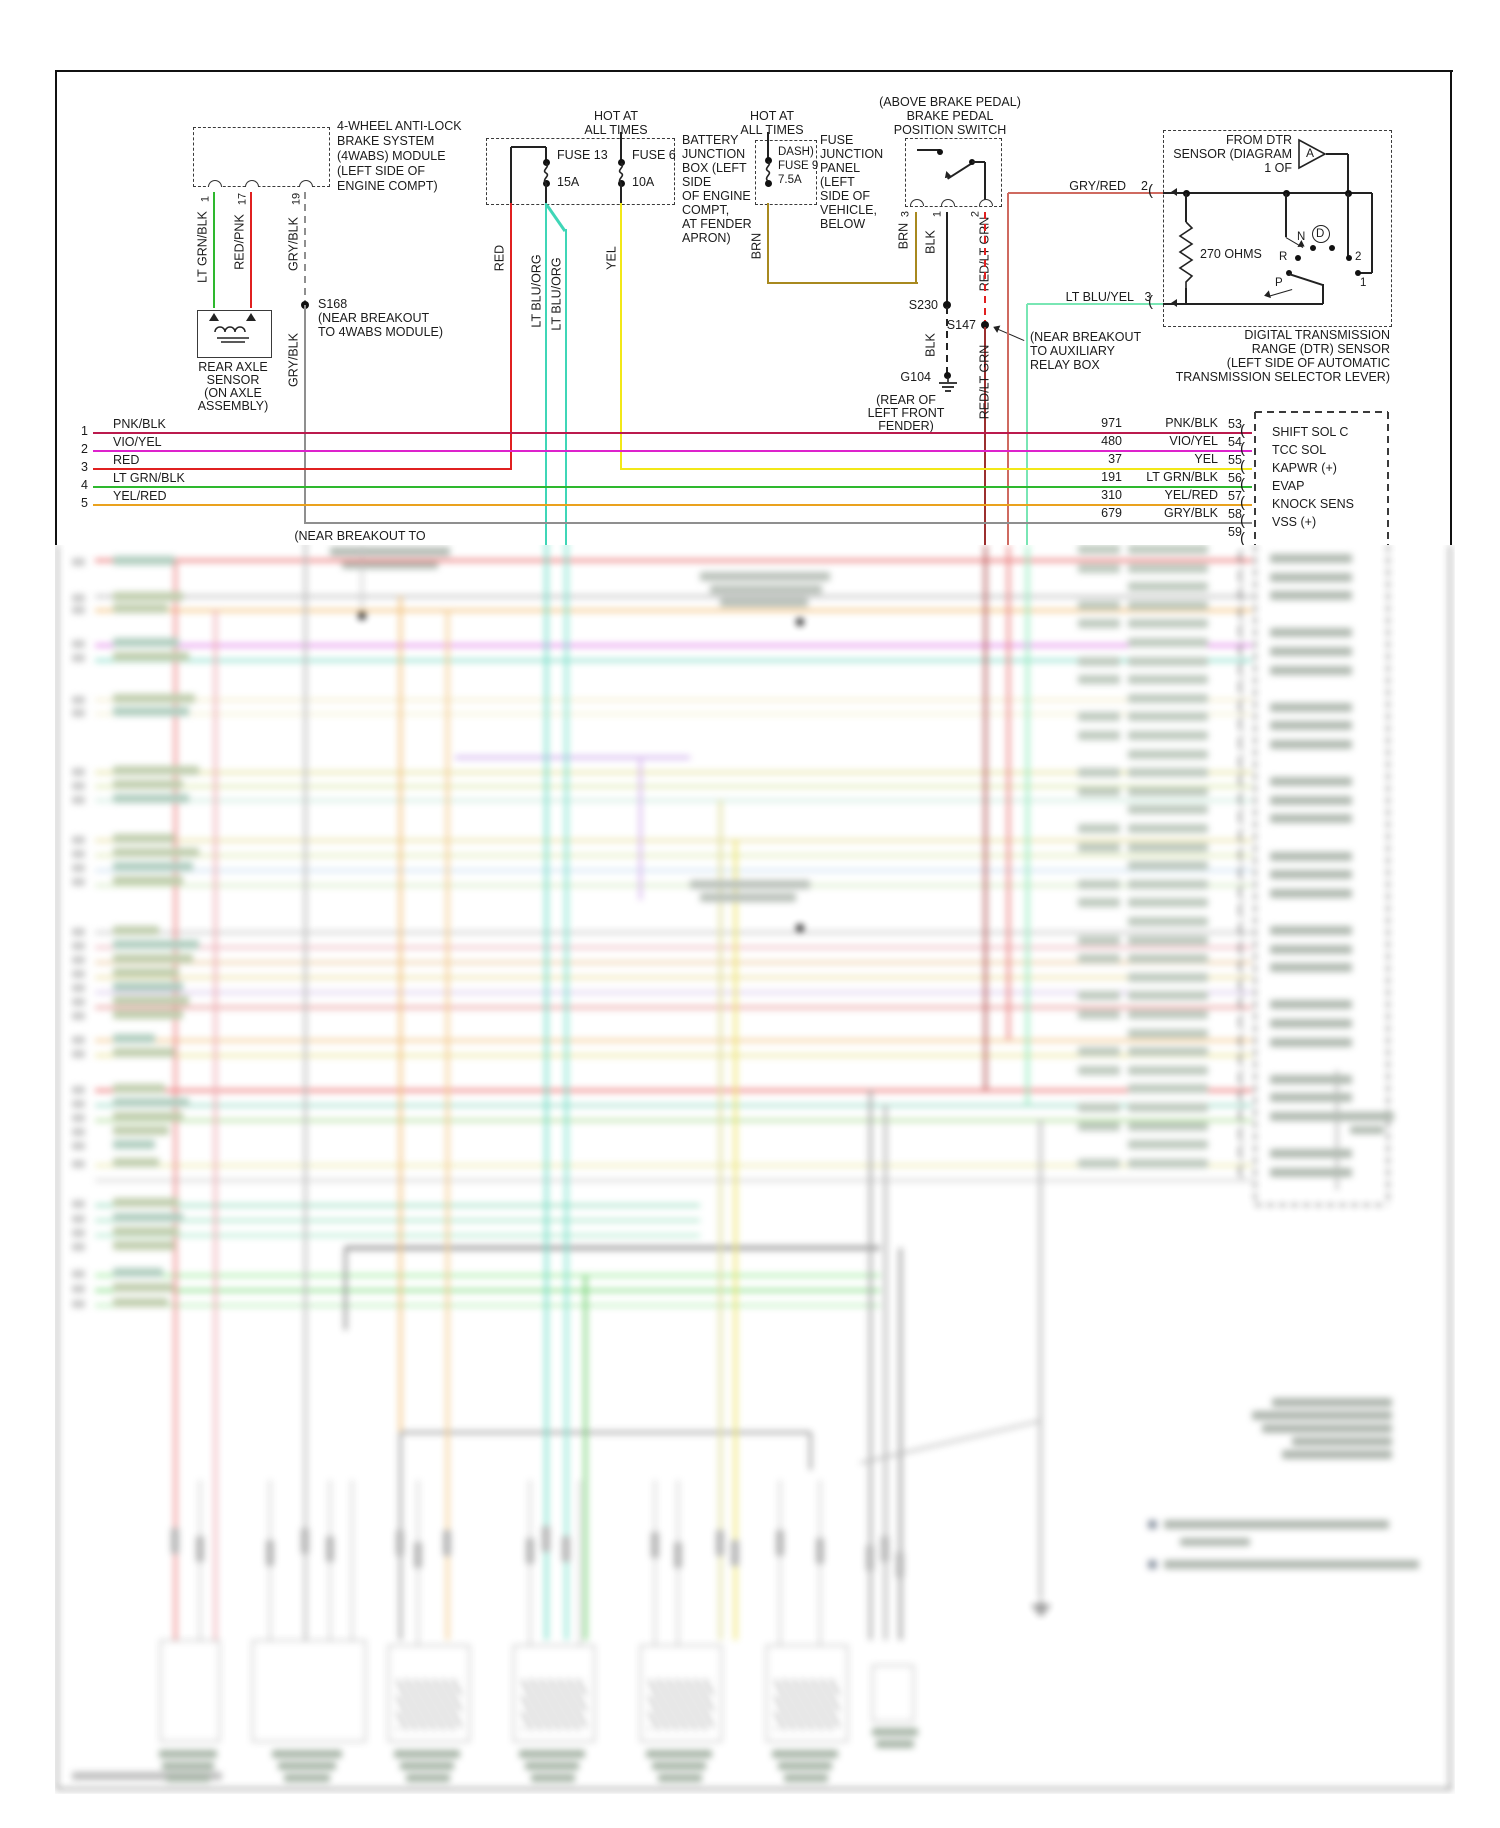  I want to click on dtr-caption: RANGE (DTR) SENSOR, so click(1320, 349).